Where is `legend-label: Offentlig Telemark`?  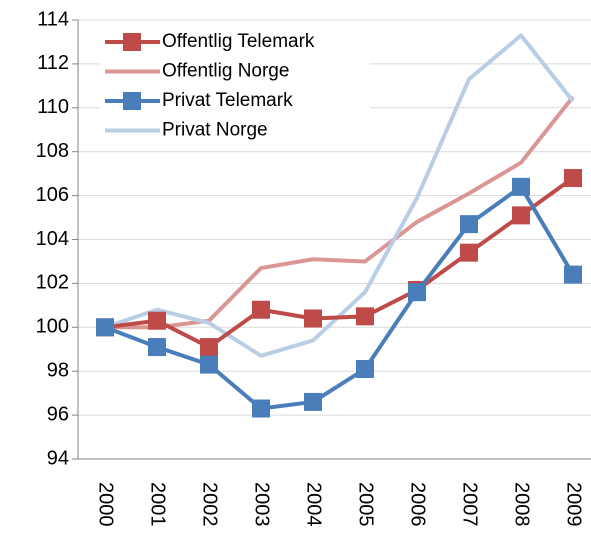 legend-label: Offentlig Telemark is located at coordinates (238, 41).